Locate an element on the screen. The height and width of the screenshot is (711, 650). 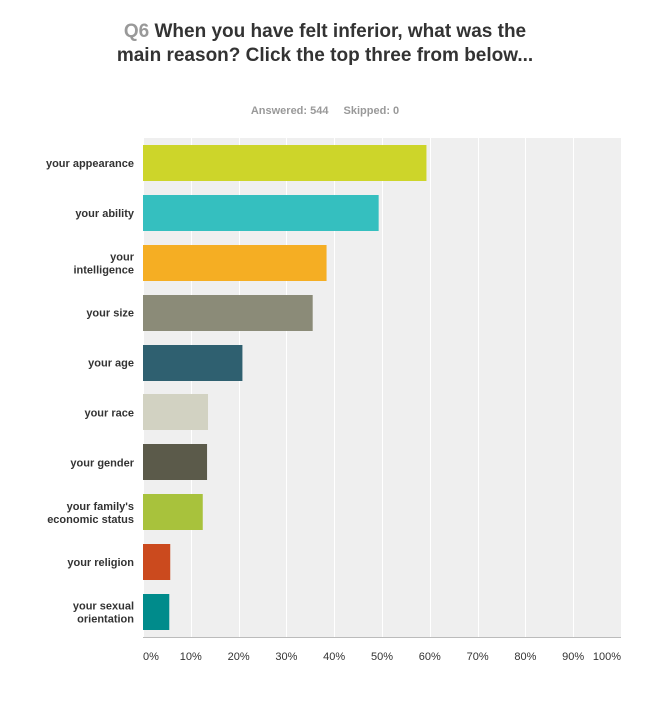
category-label: your religion is located at coordinates (100, 563).